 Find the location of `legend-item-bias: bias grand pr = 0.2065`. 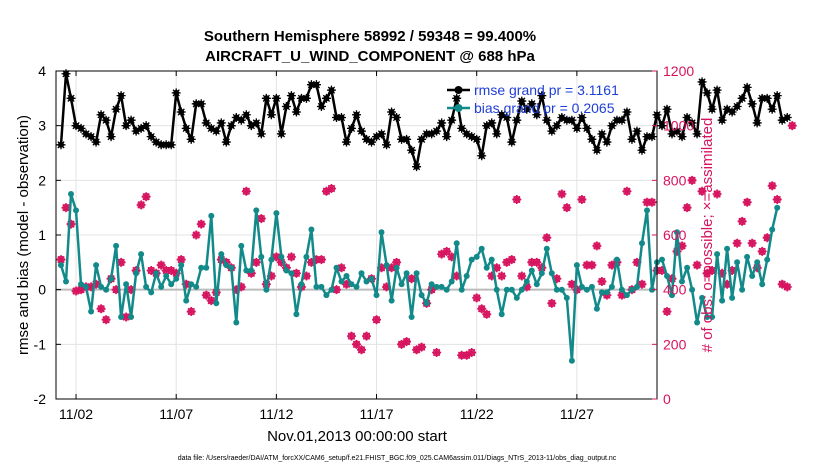

legend-item-bias: bias grand pr = 0.2065 is located at coordinates (531, 108).